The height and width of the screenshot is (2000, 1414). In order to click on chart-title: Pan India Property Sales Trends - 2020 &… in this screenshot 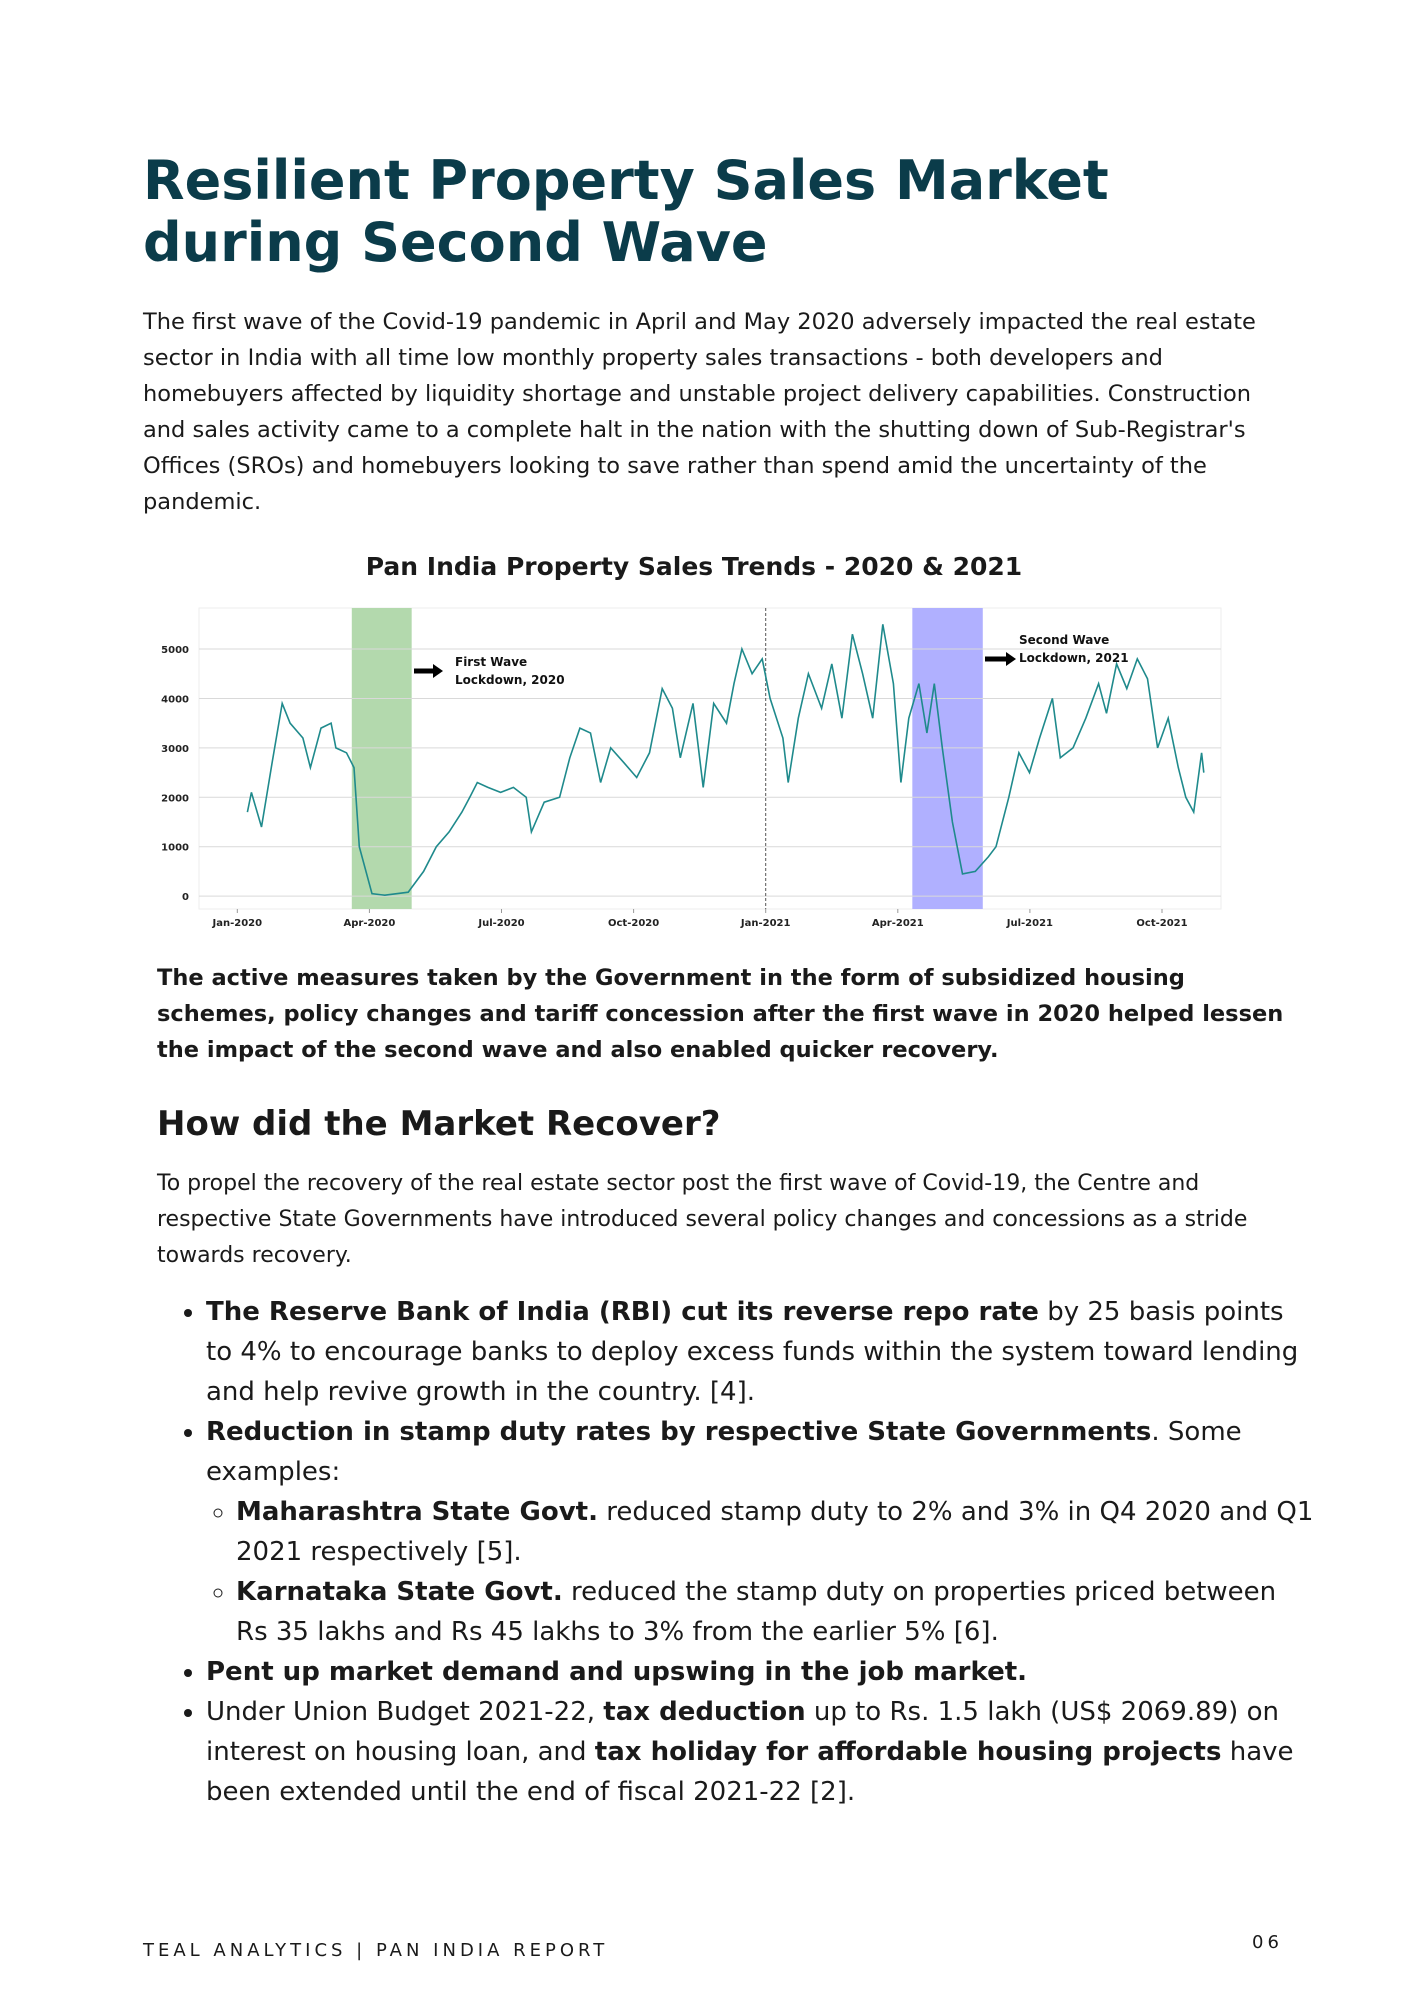, I will do `click(694, 566)`.